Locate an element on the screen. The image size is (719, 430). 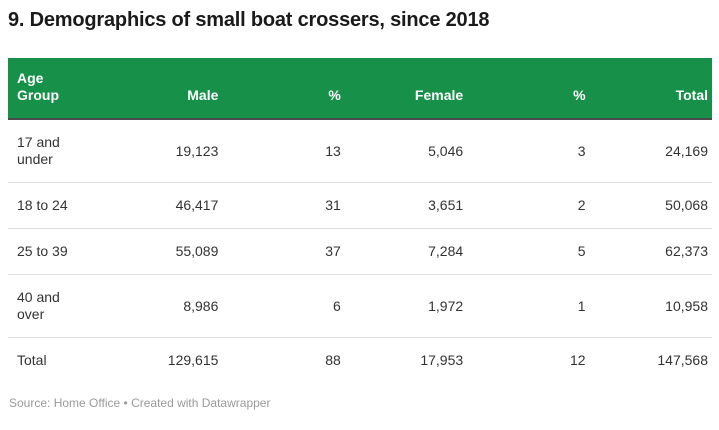
table-row-17-and-under: 17 and under 19,123 13 5,046 3 24,169 is located at coordinates (360, 151).